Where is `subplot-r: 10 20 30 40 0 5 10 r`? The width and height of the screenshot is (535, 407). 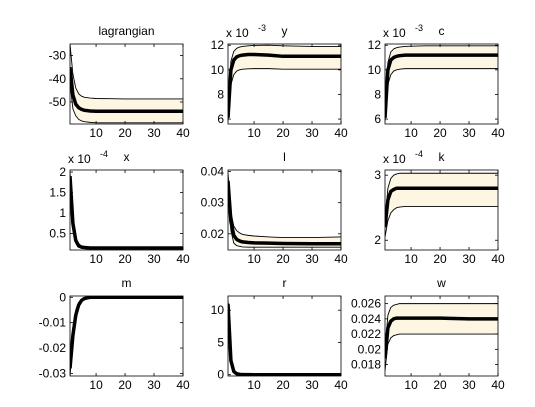 subplot-r: 10 20 30 40 0 5 10 r is located at coordinates (279, 334).